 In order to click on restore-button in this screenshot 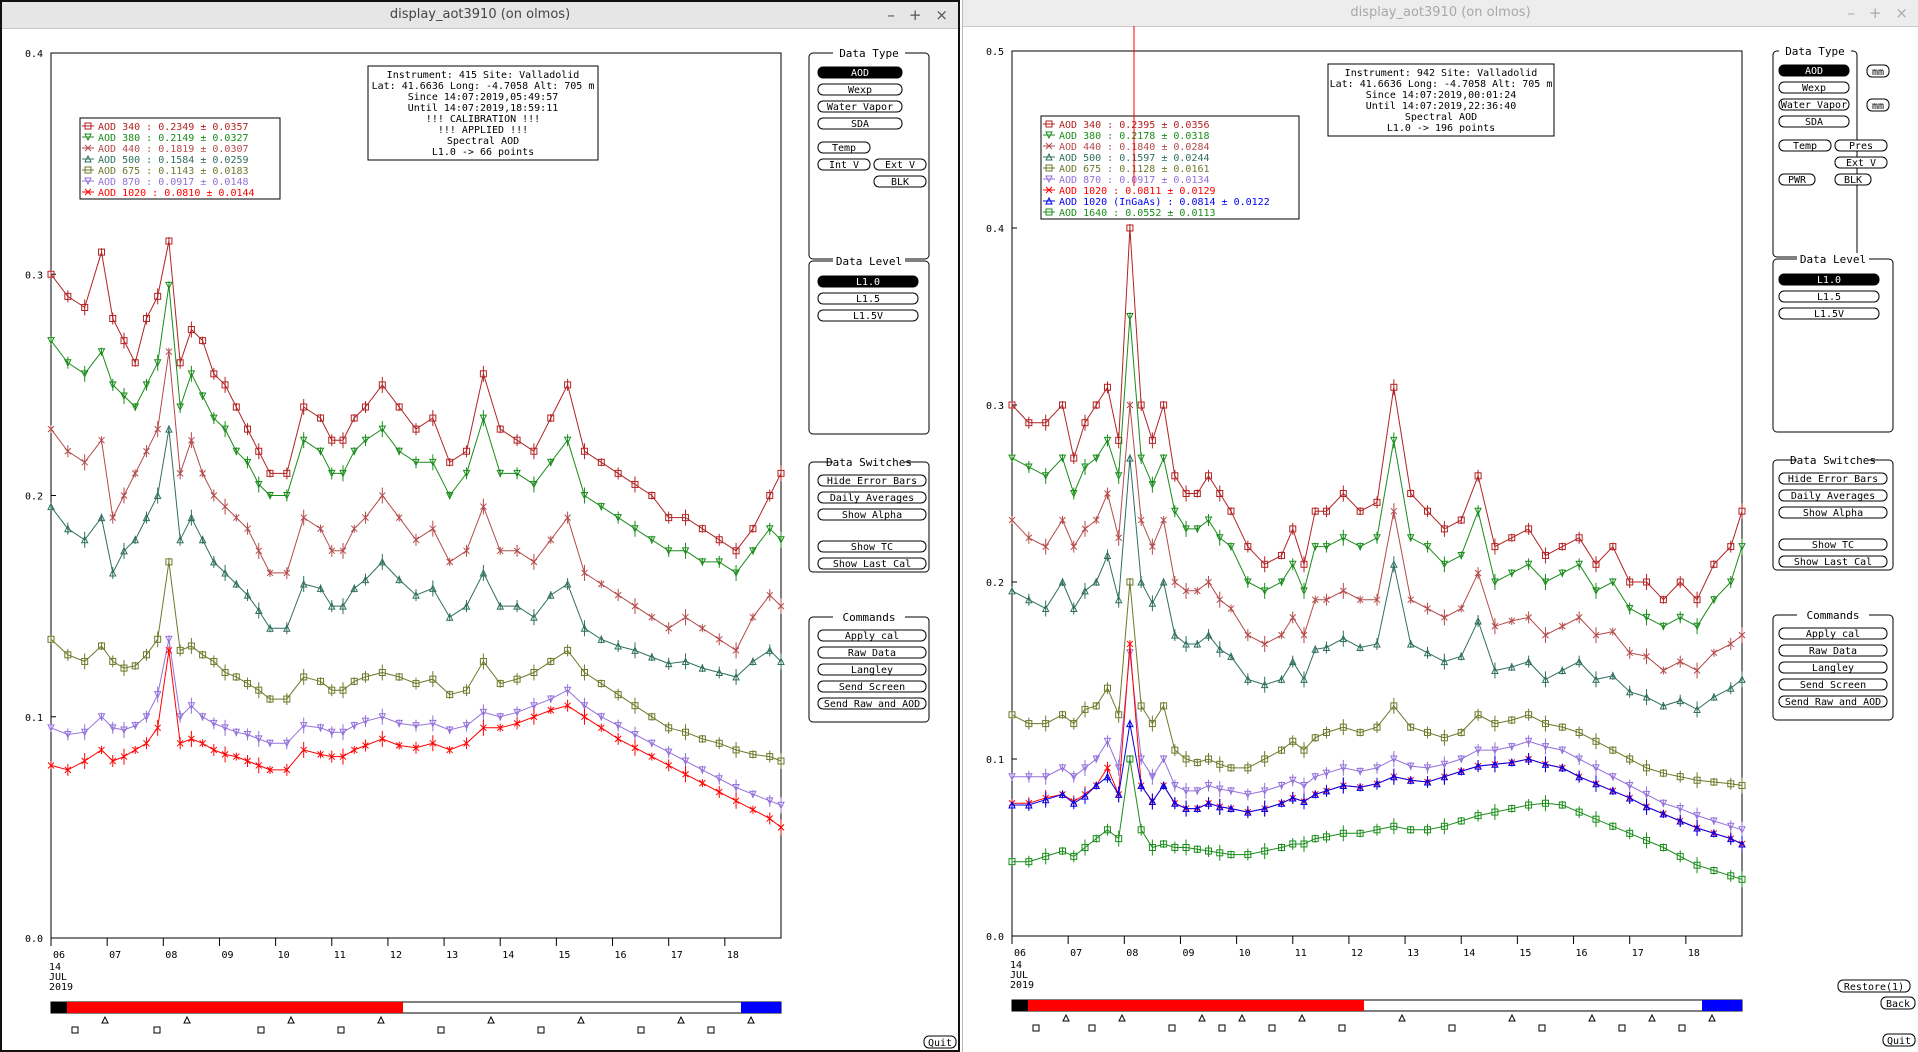, I will do `click(1874, 986)`.